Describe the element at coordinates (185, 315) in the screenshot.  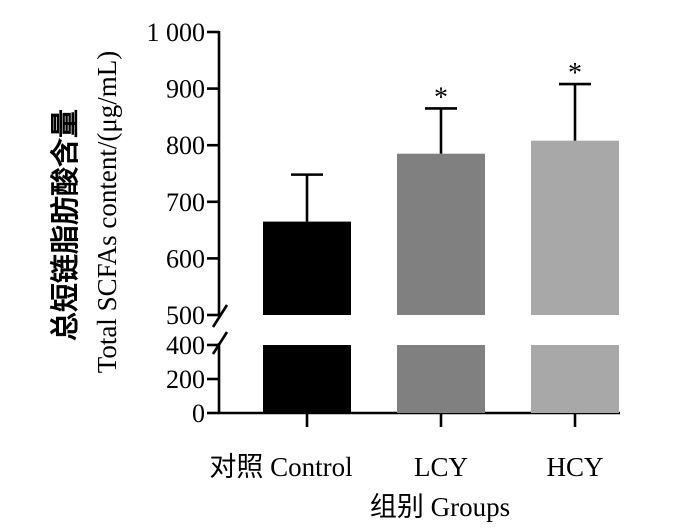
I see `y-tick-label: 500` at that location.